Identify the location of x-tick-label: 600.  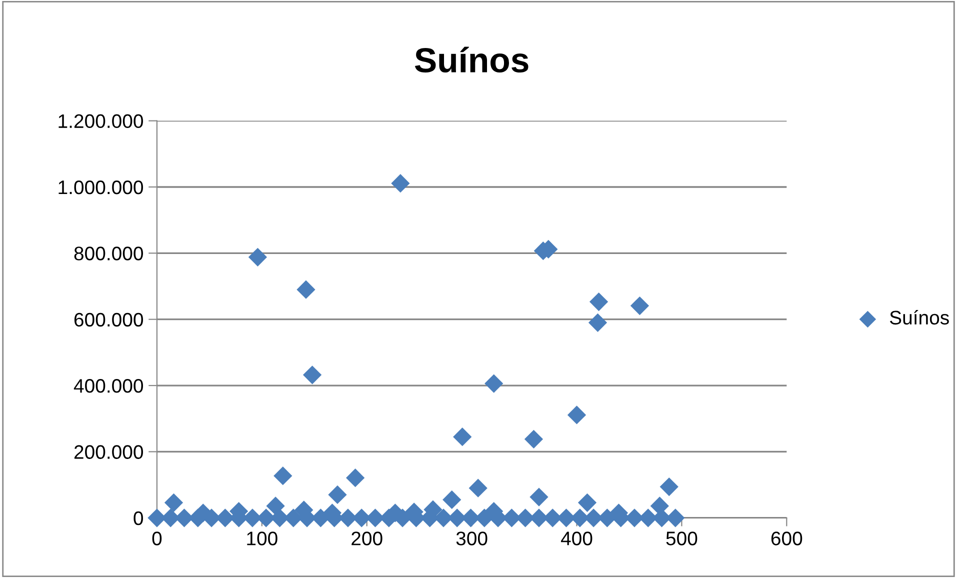
(786, 539).